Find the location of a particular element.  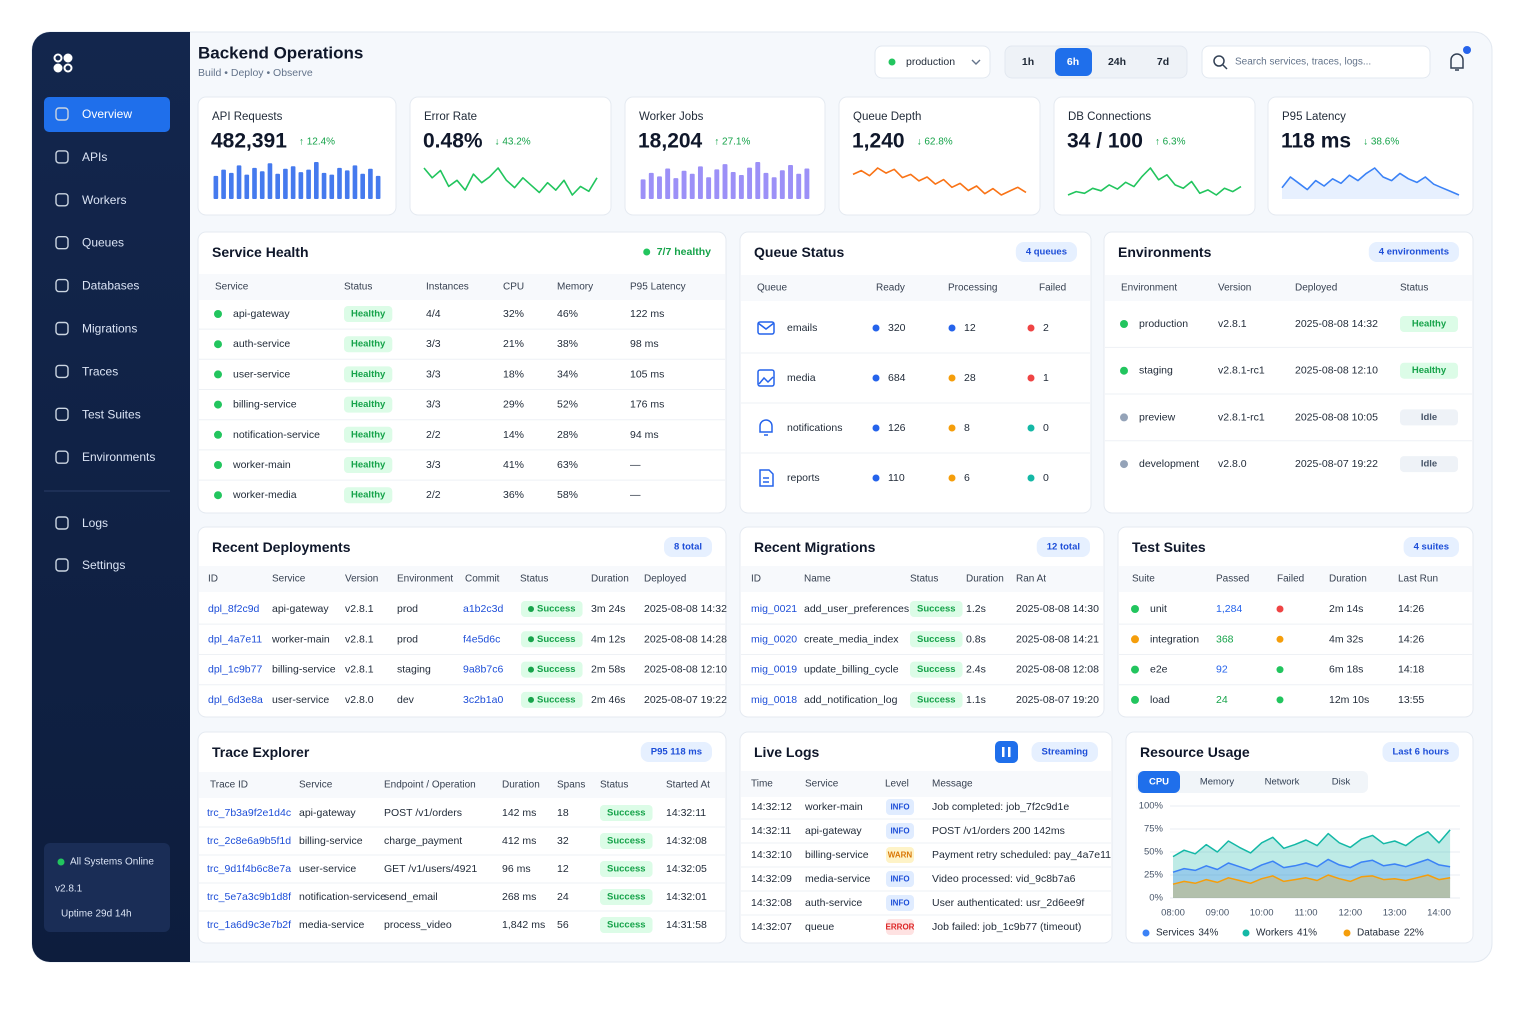

link-cell: trc_7b3a9f2e1d4c is located at coordinates (249, 813).